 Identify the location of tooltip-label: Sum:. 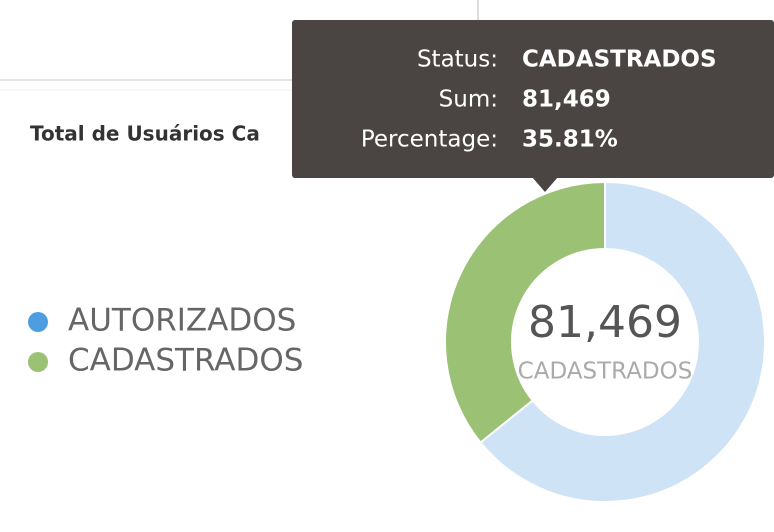
(468, 100).